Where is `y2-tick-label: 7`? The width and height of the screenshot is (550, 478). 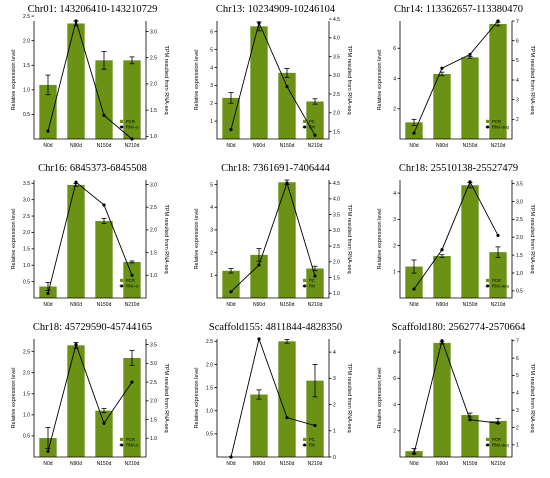
y2-tick-label: 7 is located at coordinates (517, 342).